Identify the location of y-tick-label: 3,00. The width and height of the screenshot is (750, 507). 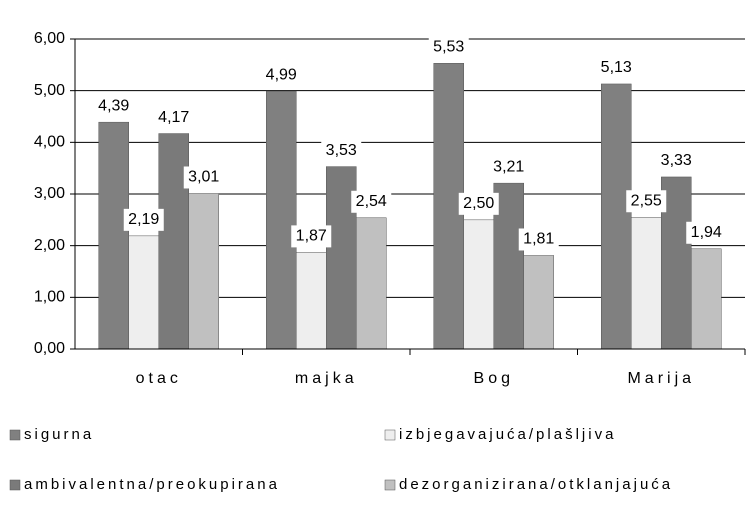
(49, 193).